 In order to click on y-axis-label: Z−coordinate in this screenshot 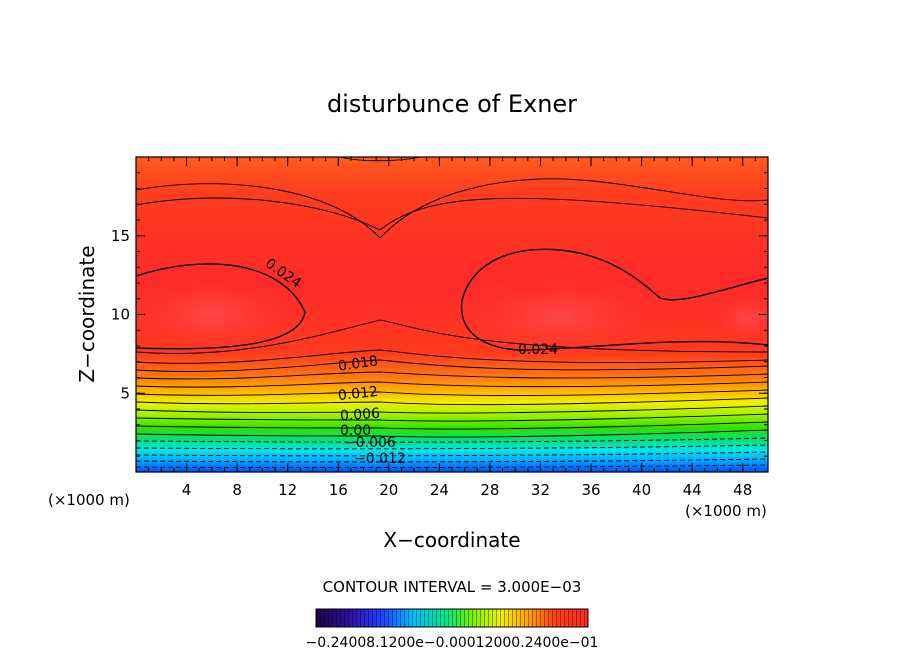, I will do `click(87, 313)`.